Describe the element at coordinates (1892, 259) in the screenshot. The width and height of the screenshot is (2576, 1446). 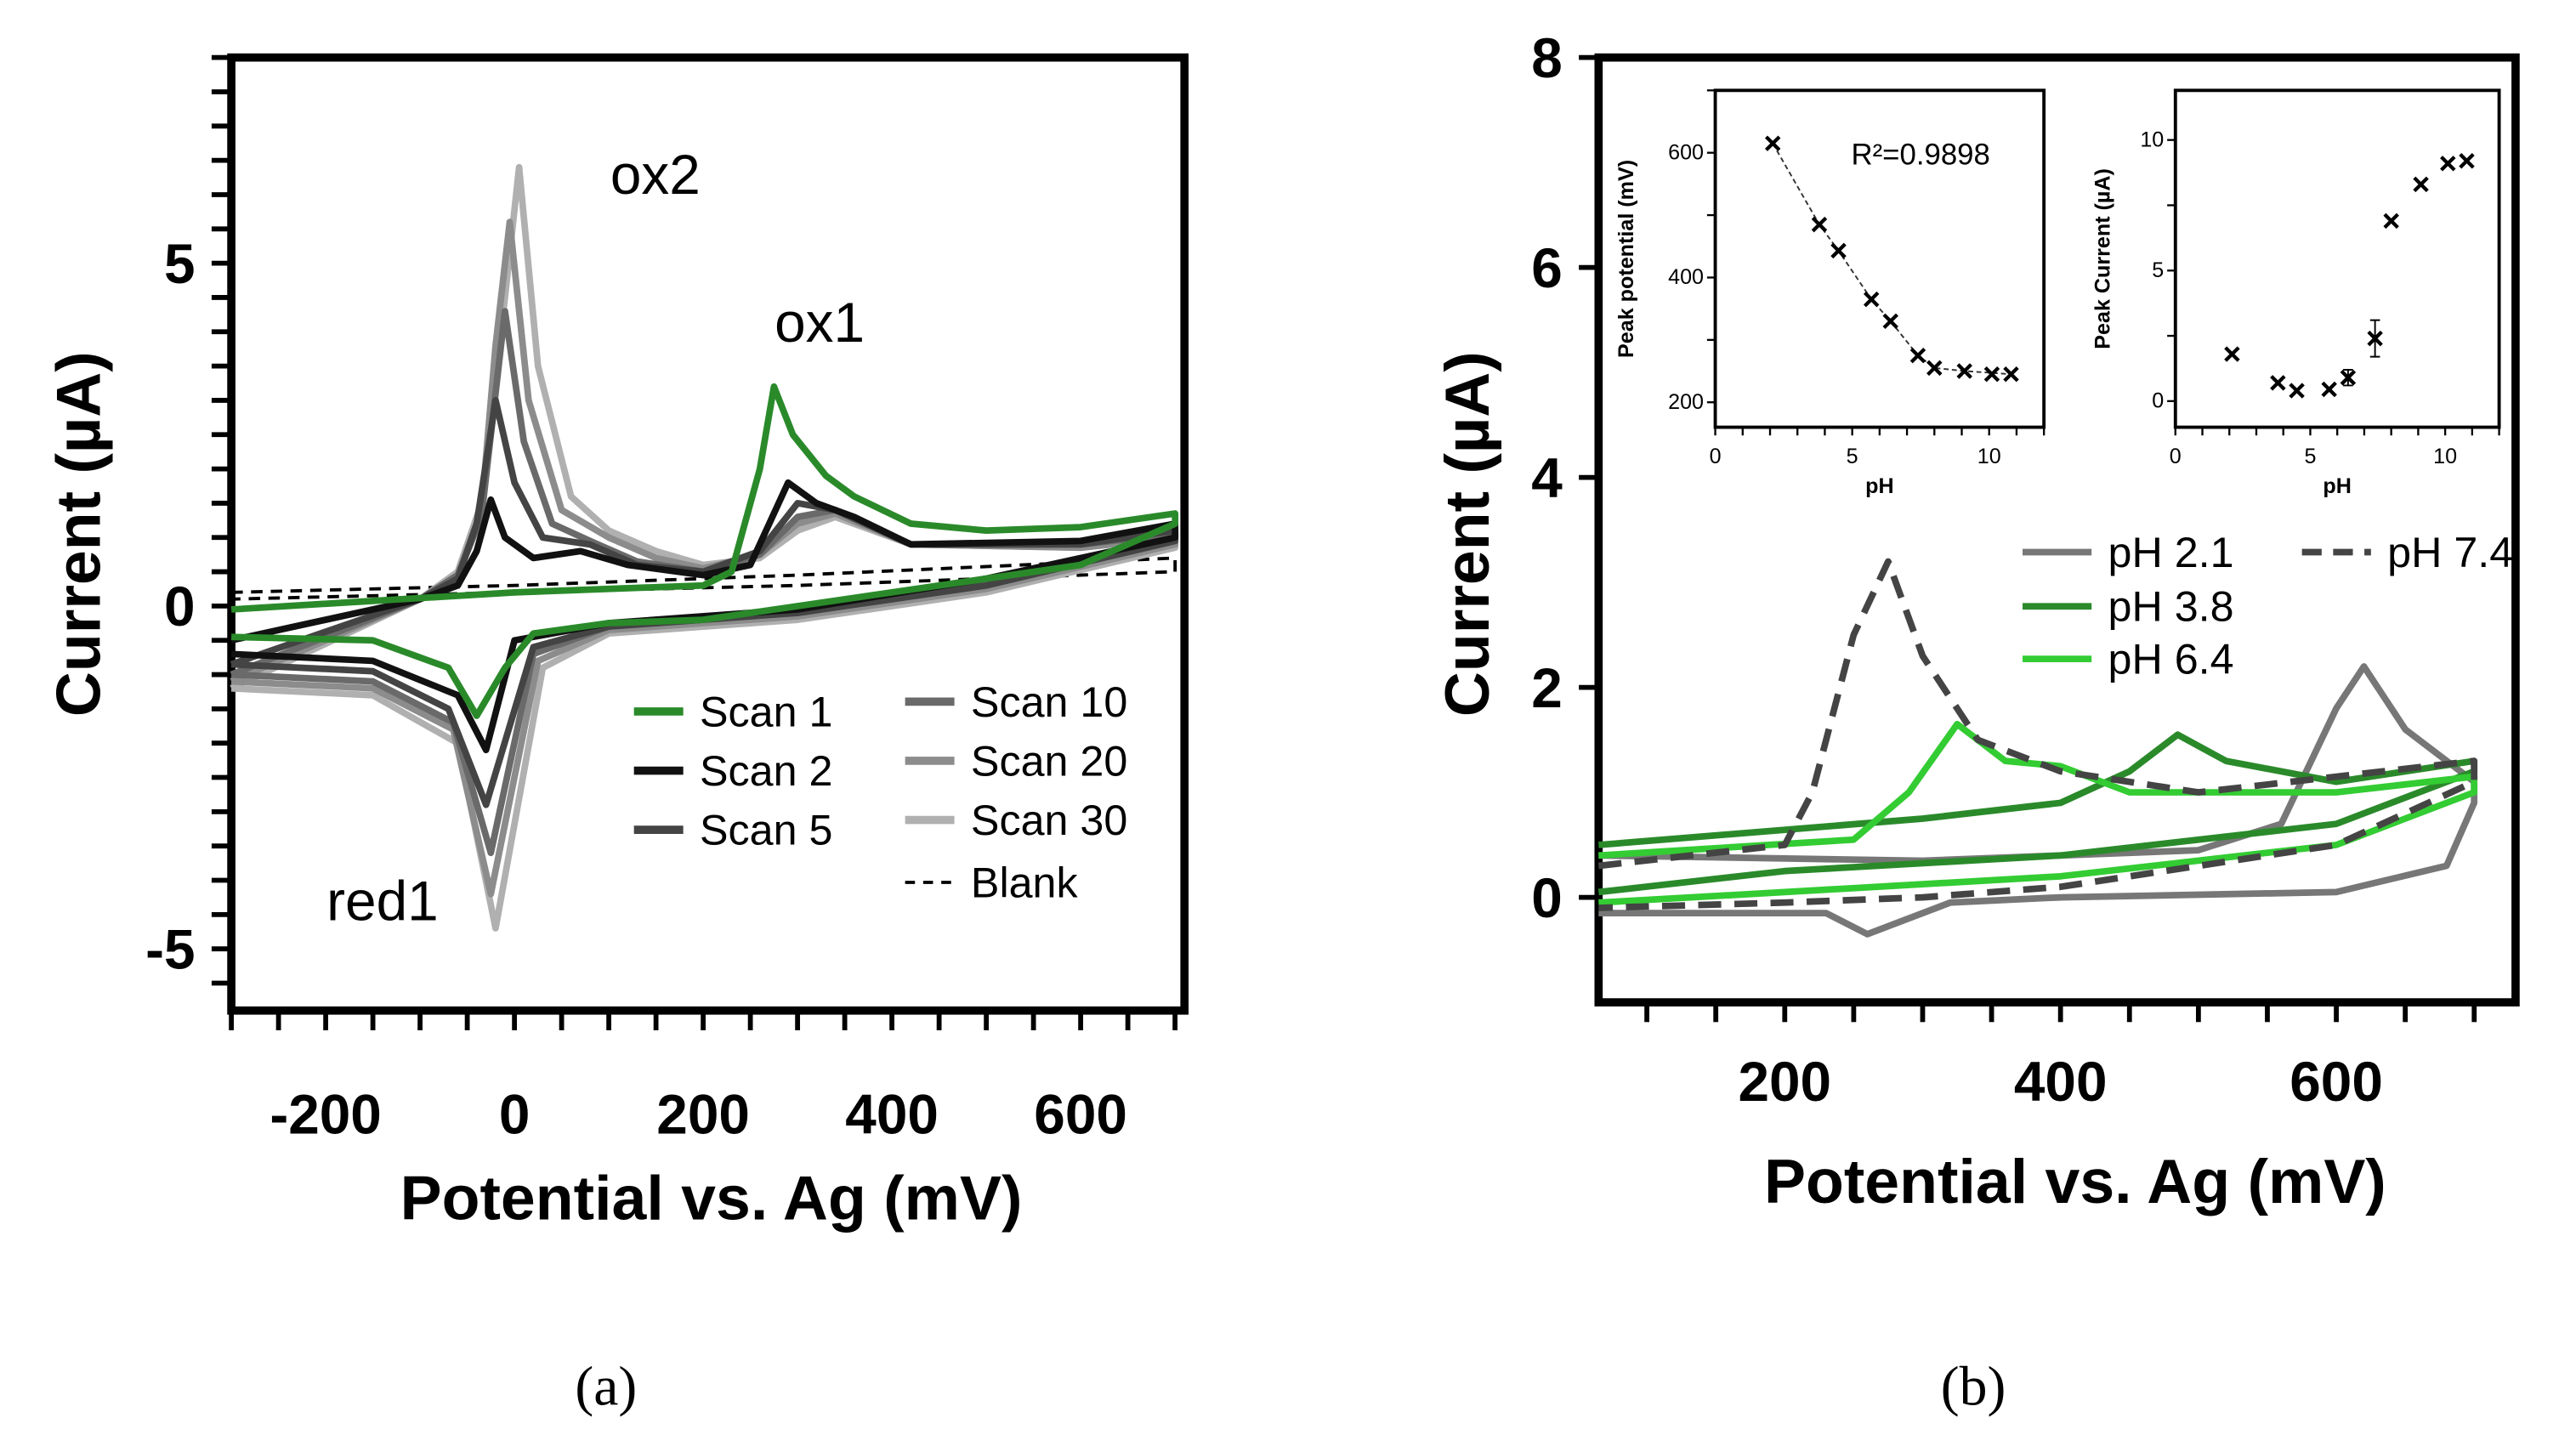
I see `fit-line` at that location.